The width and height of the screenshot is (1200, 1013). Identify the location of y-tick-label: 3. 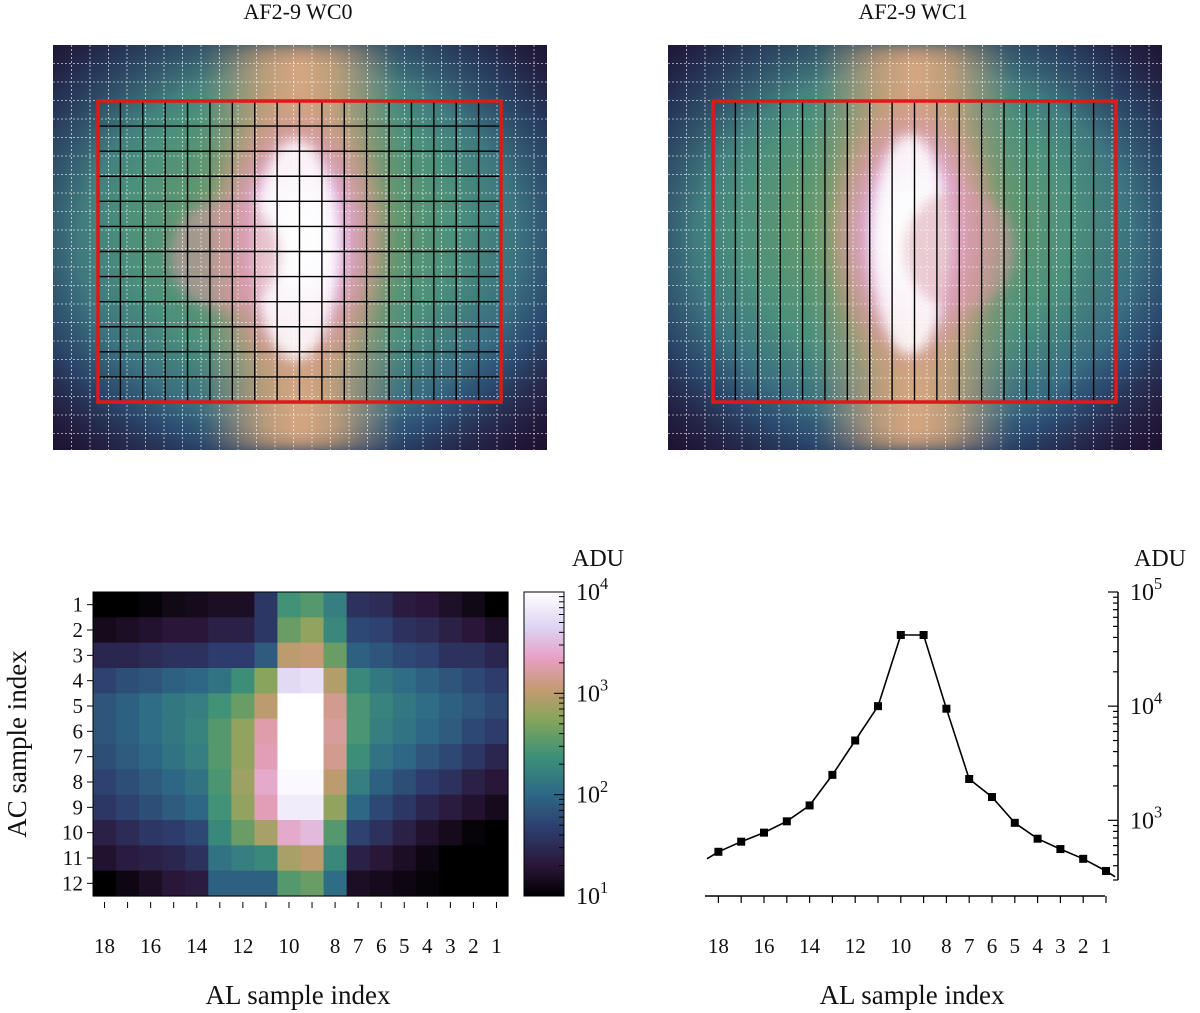
(78, 655).